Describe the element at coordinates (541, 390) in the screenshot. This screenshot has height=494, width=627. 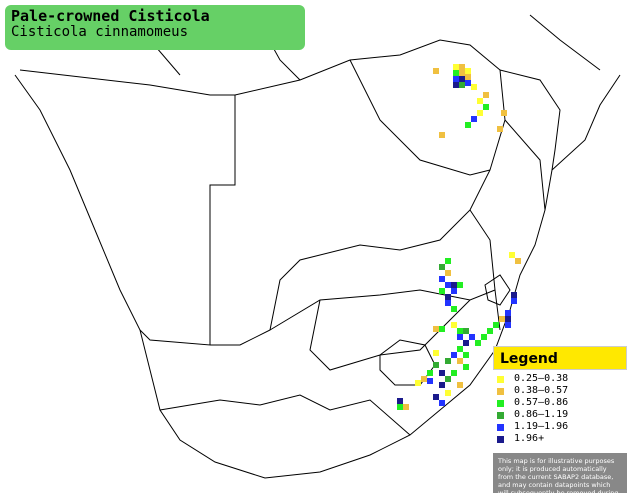
I see `legend-label: 0.38–0.57` at that location.